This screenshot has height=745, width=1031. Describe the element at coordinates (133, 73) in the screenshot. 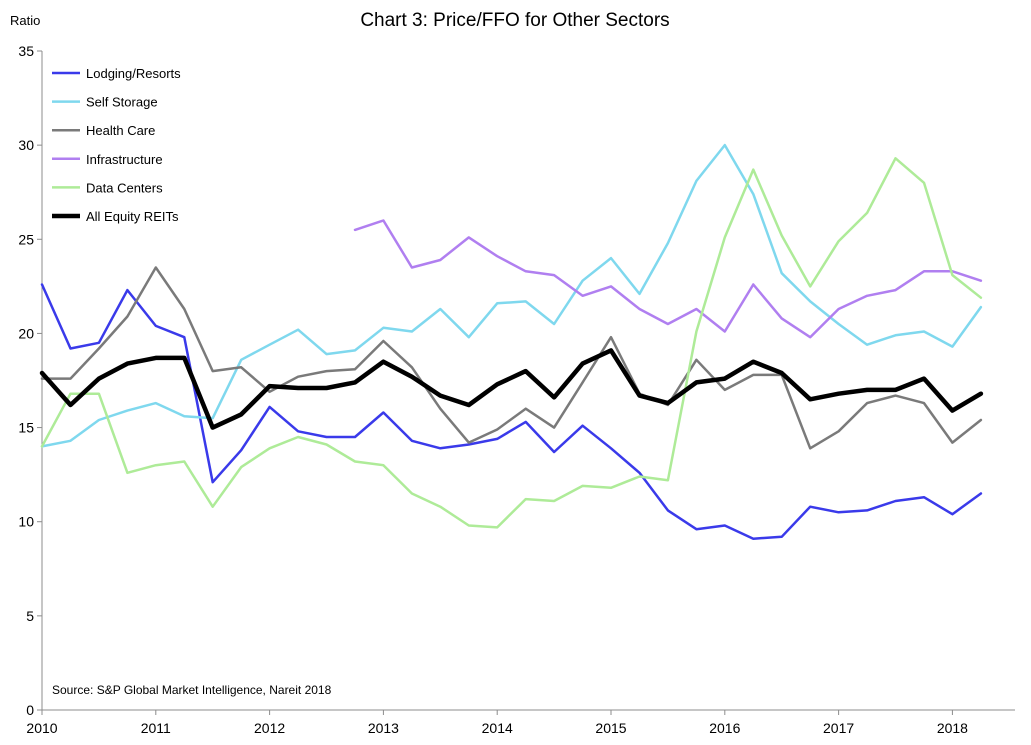

I see `legend-label-lodging-resorts: Lodging/Resorts` at that location.